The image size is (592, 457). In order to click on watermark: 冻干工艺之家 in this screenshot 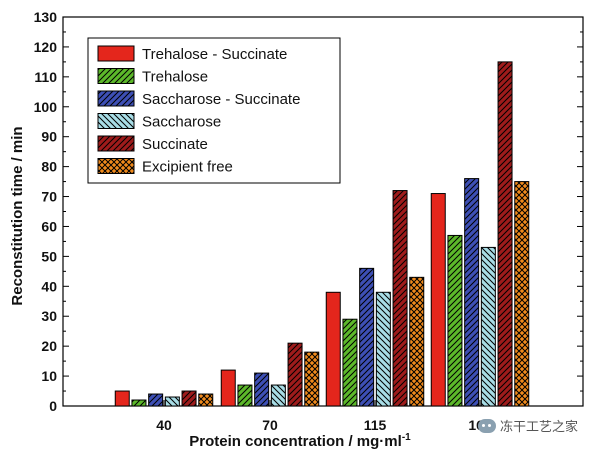, I will do `click(527, 425)`.